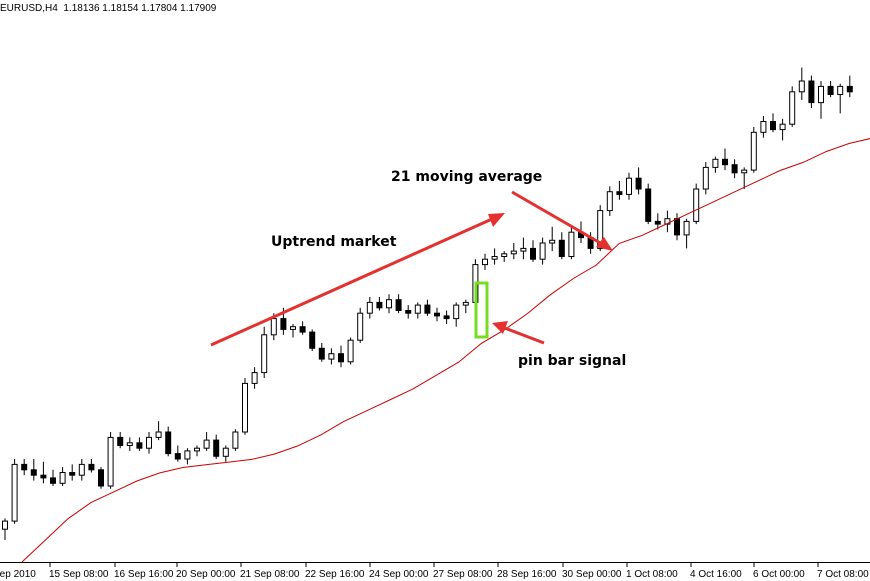 The height and width of the screenshot is (581, 870). What do you see at coordinates (144, 574) in the screenshot?
I see `x-tick-label: 16 Sep 16:00` at bounding box center [144, 574].